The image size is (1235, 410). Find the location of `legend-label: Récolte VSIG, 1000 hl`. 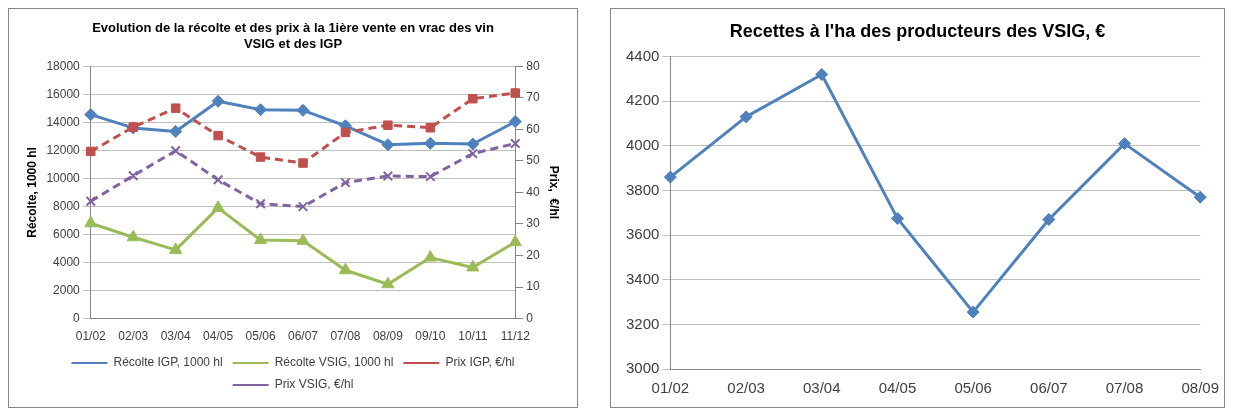

legend-label: Récolte VSIG, 1000 hl is located at coordinates (334, 362).